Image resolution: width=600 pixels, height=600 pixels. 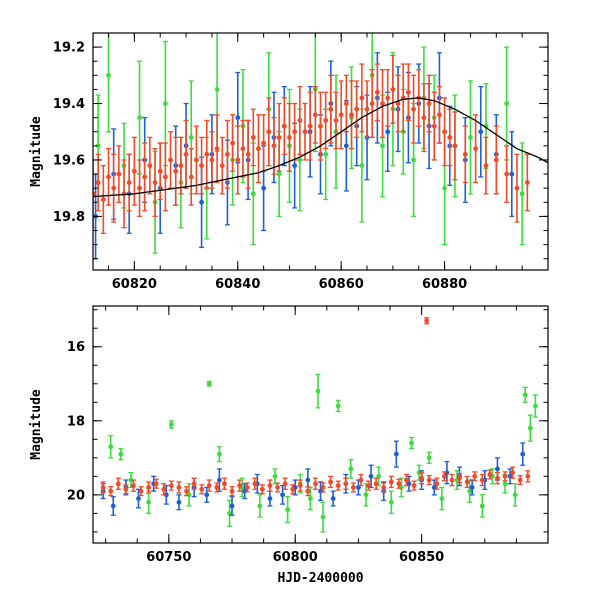 I want to click on top-ytick-label: 19.2, so click(x=69, y=48).